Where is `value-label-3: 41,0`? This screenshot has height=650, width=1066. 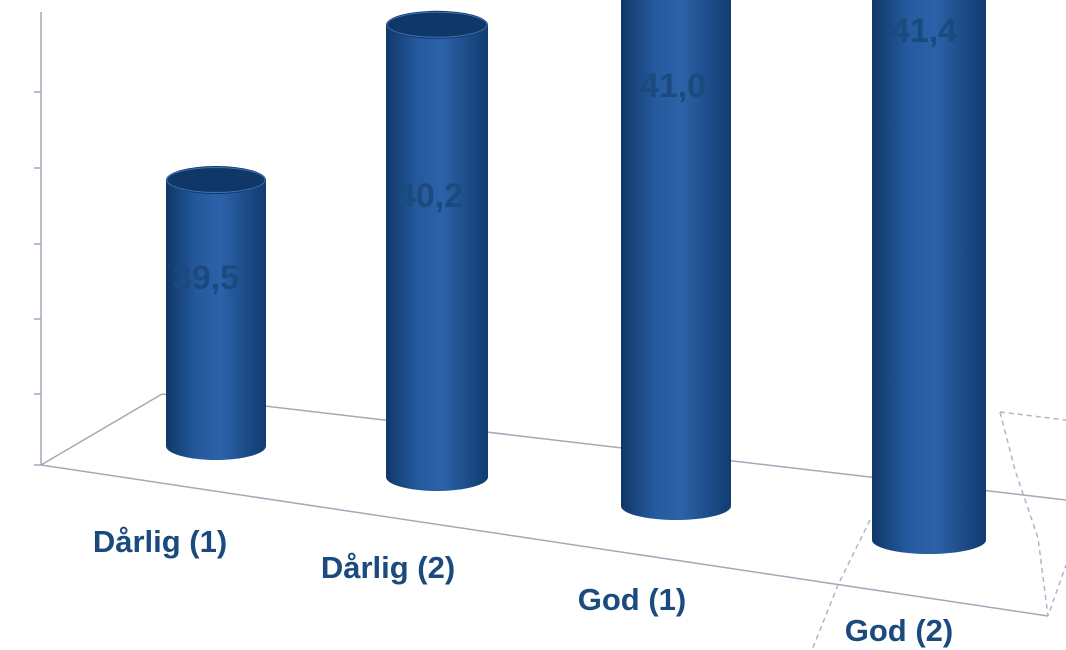 value-label-3: 41,0 is located at coordinates (673, 86).